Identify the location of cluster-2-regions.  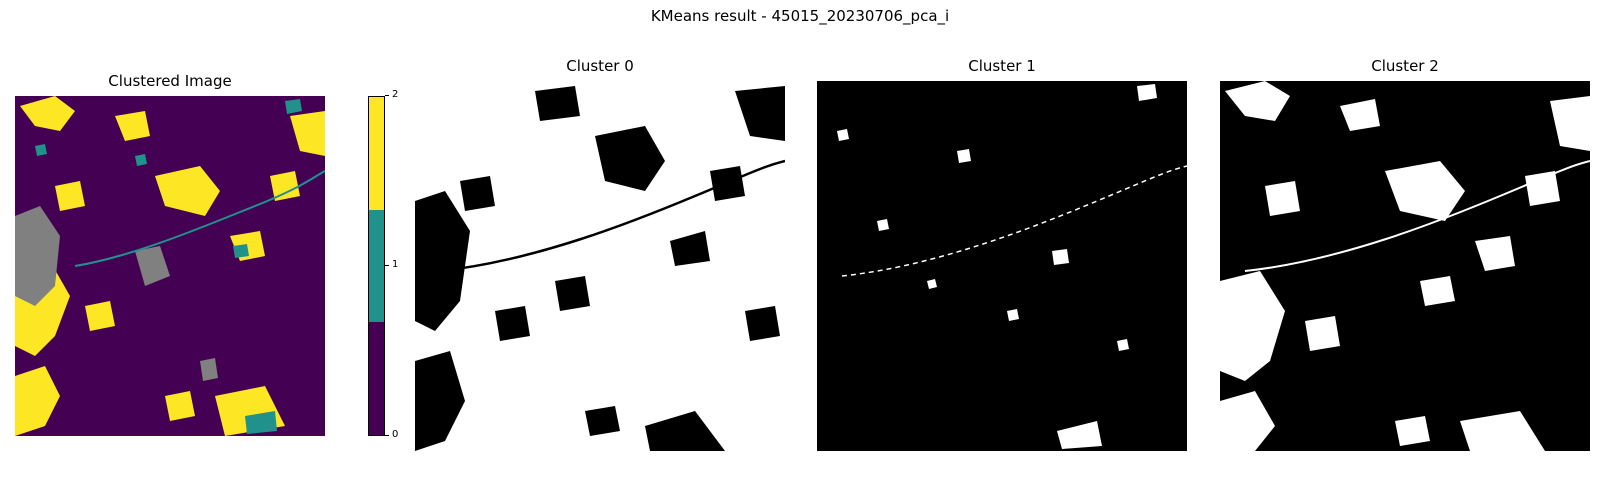
(170, 266).